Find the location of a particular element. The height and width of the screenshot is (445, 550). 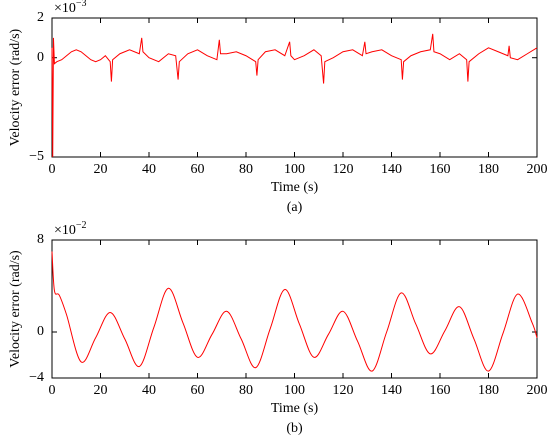

caption: (a) is located at coordinates (295, 207).